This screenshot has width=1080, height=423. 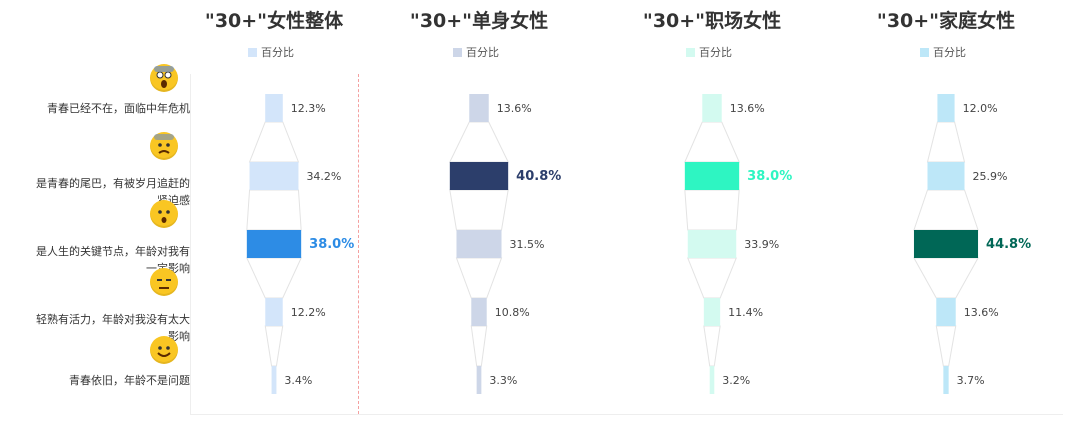 What do you see at coordinates (745, 312) in the screenshot?
I see `data-label: 11.4%` at bounding box center [745, 312].